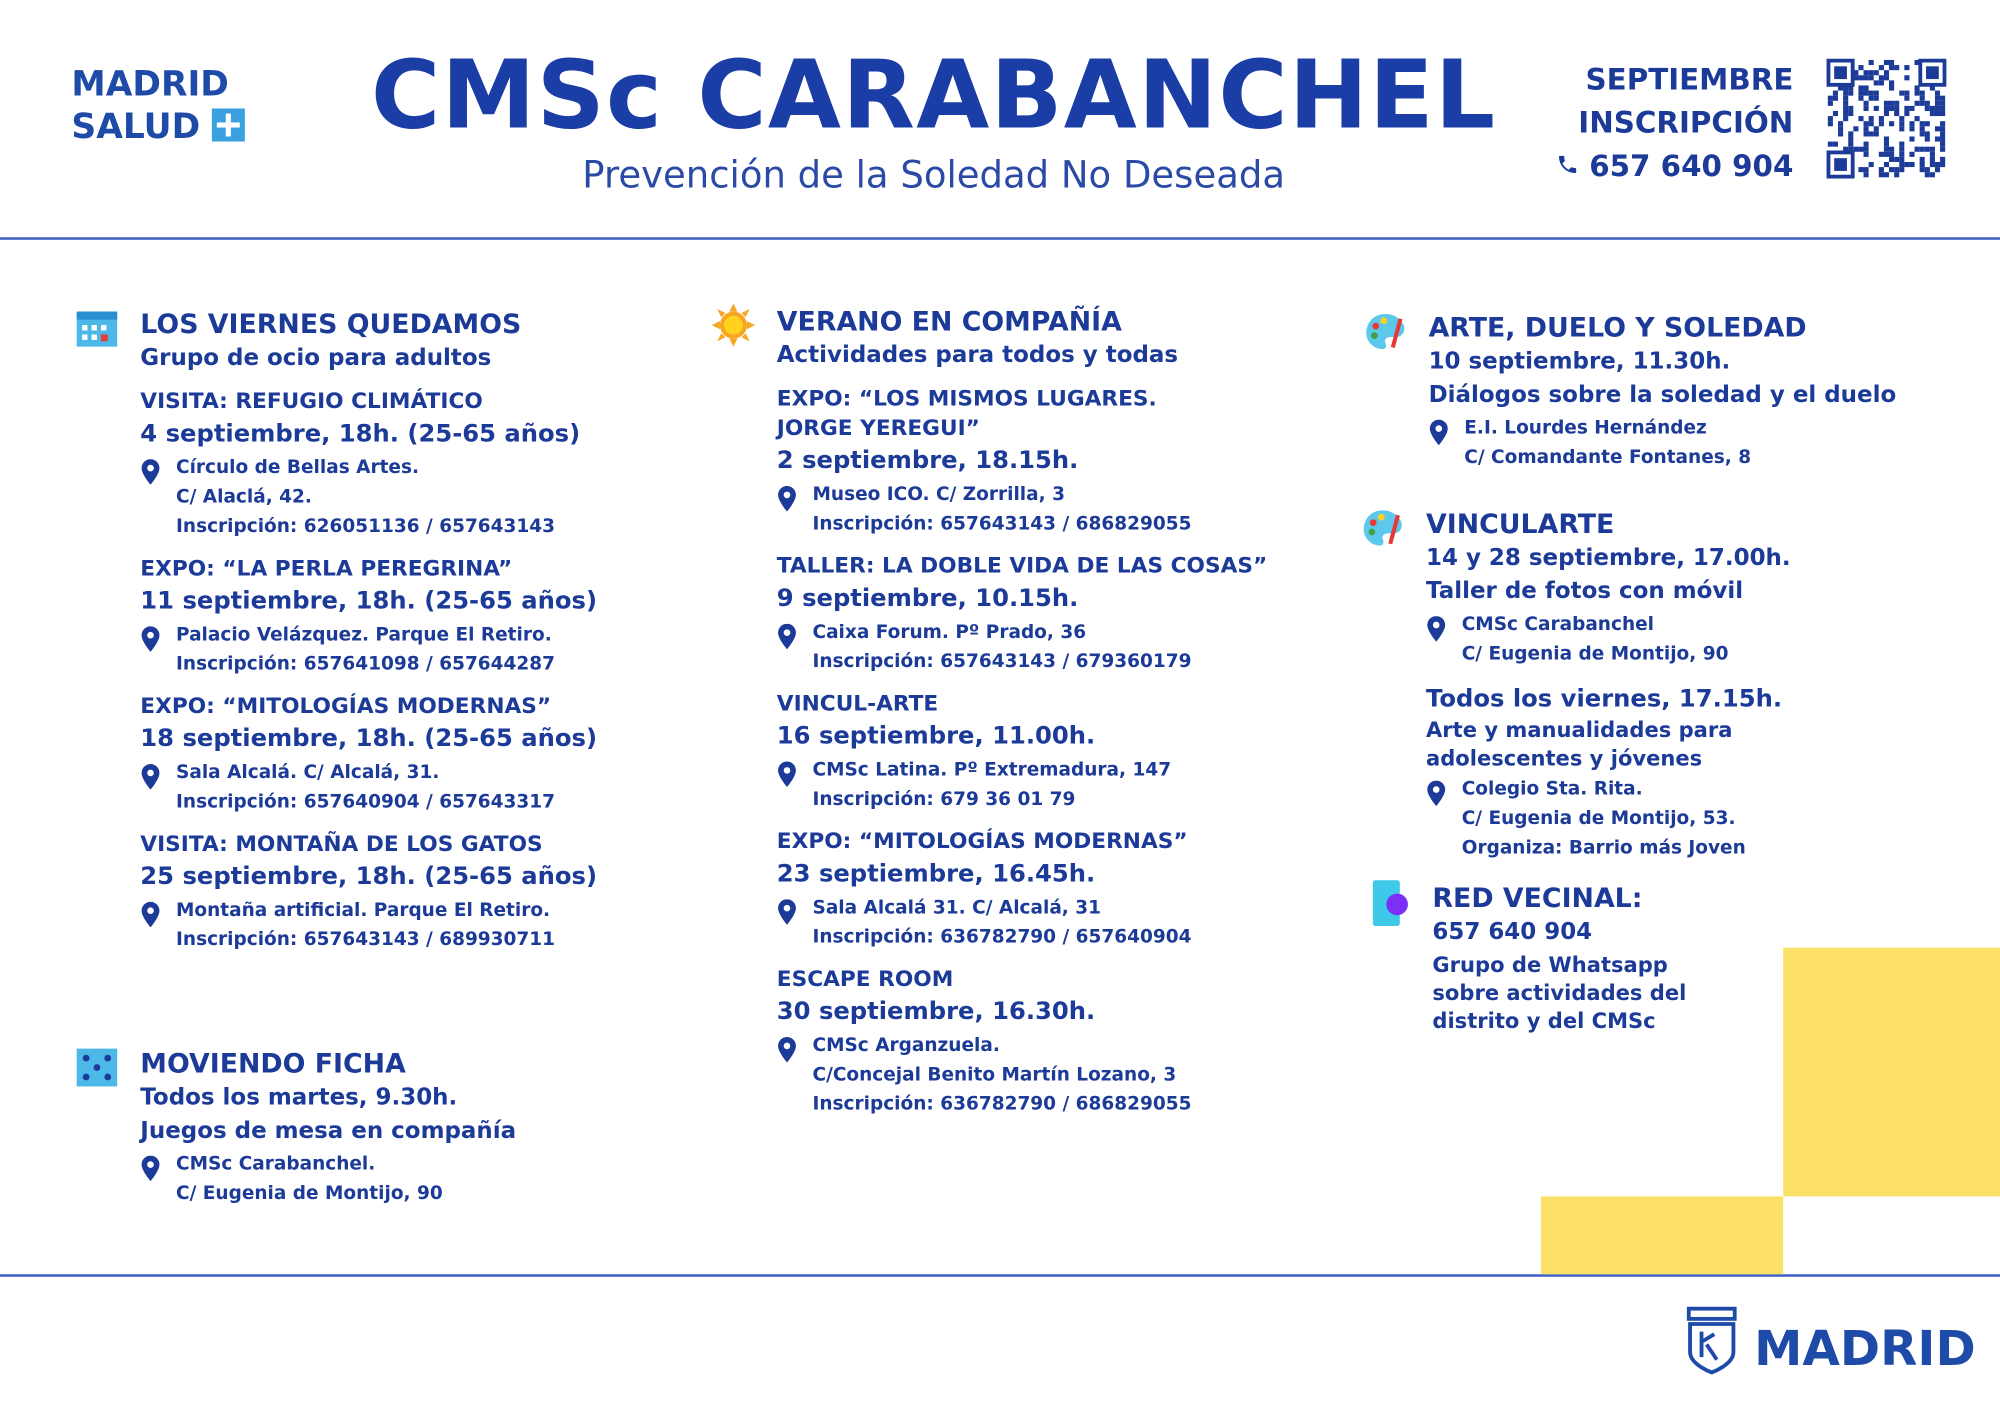  Describe the element at coordinates (1520, 524) in the screenshot. I see `section-title: VINCULARTE` at that location.